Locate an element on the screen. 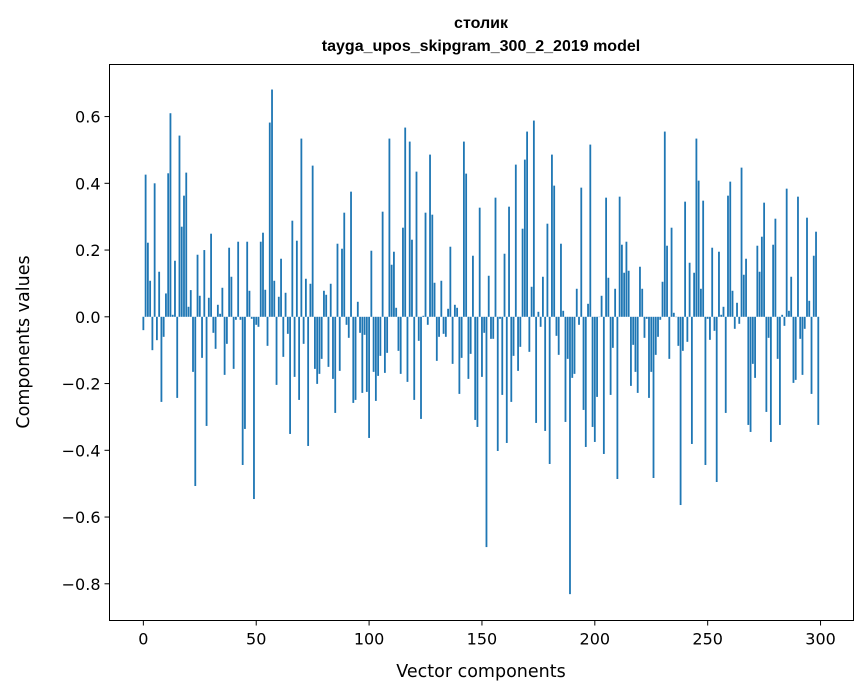  y-tick-label: −0.6 is located at coordinates (81, 517).